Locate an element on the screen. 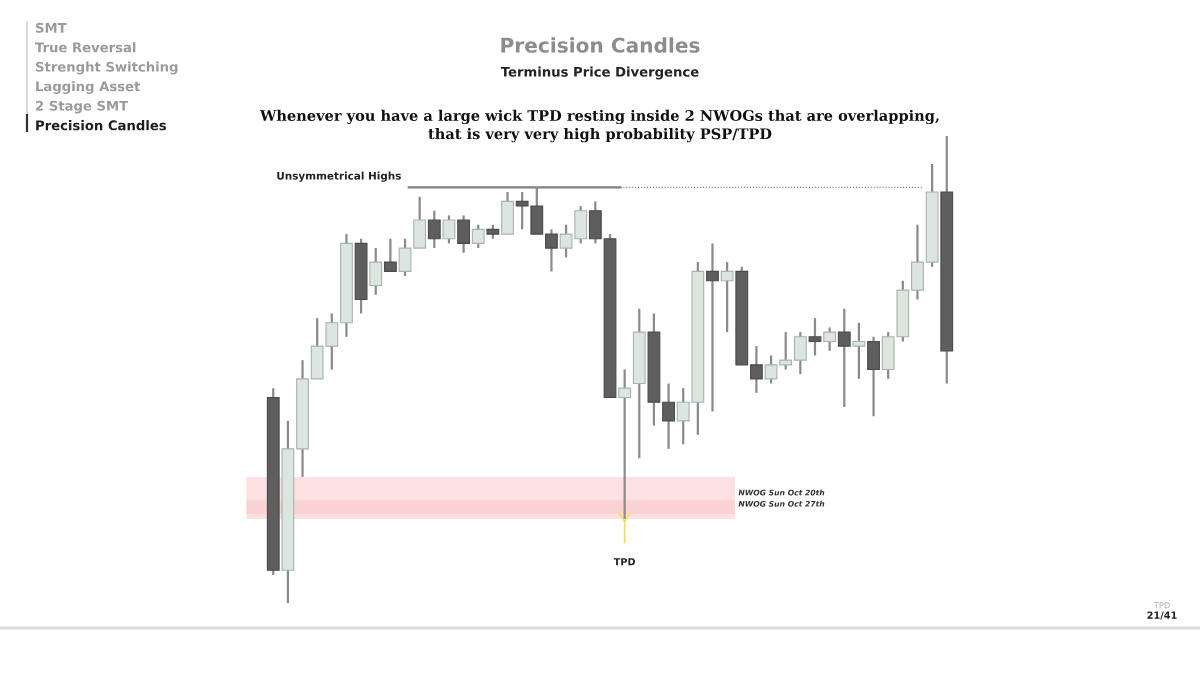  chart-subtitle: Terminus Price Divergence is located at coordinates (599, 73).